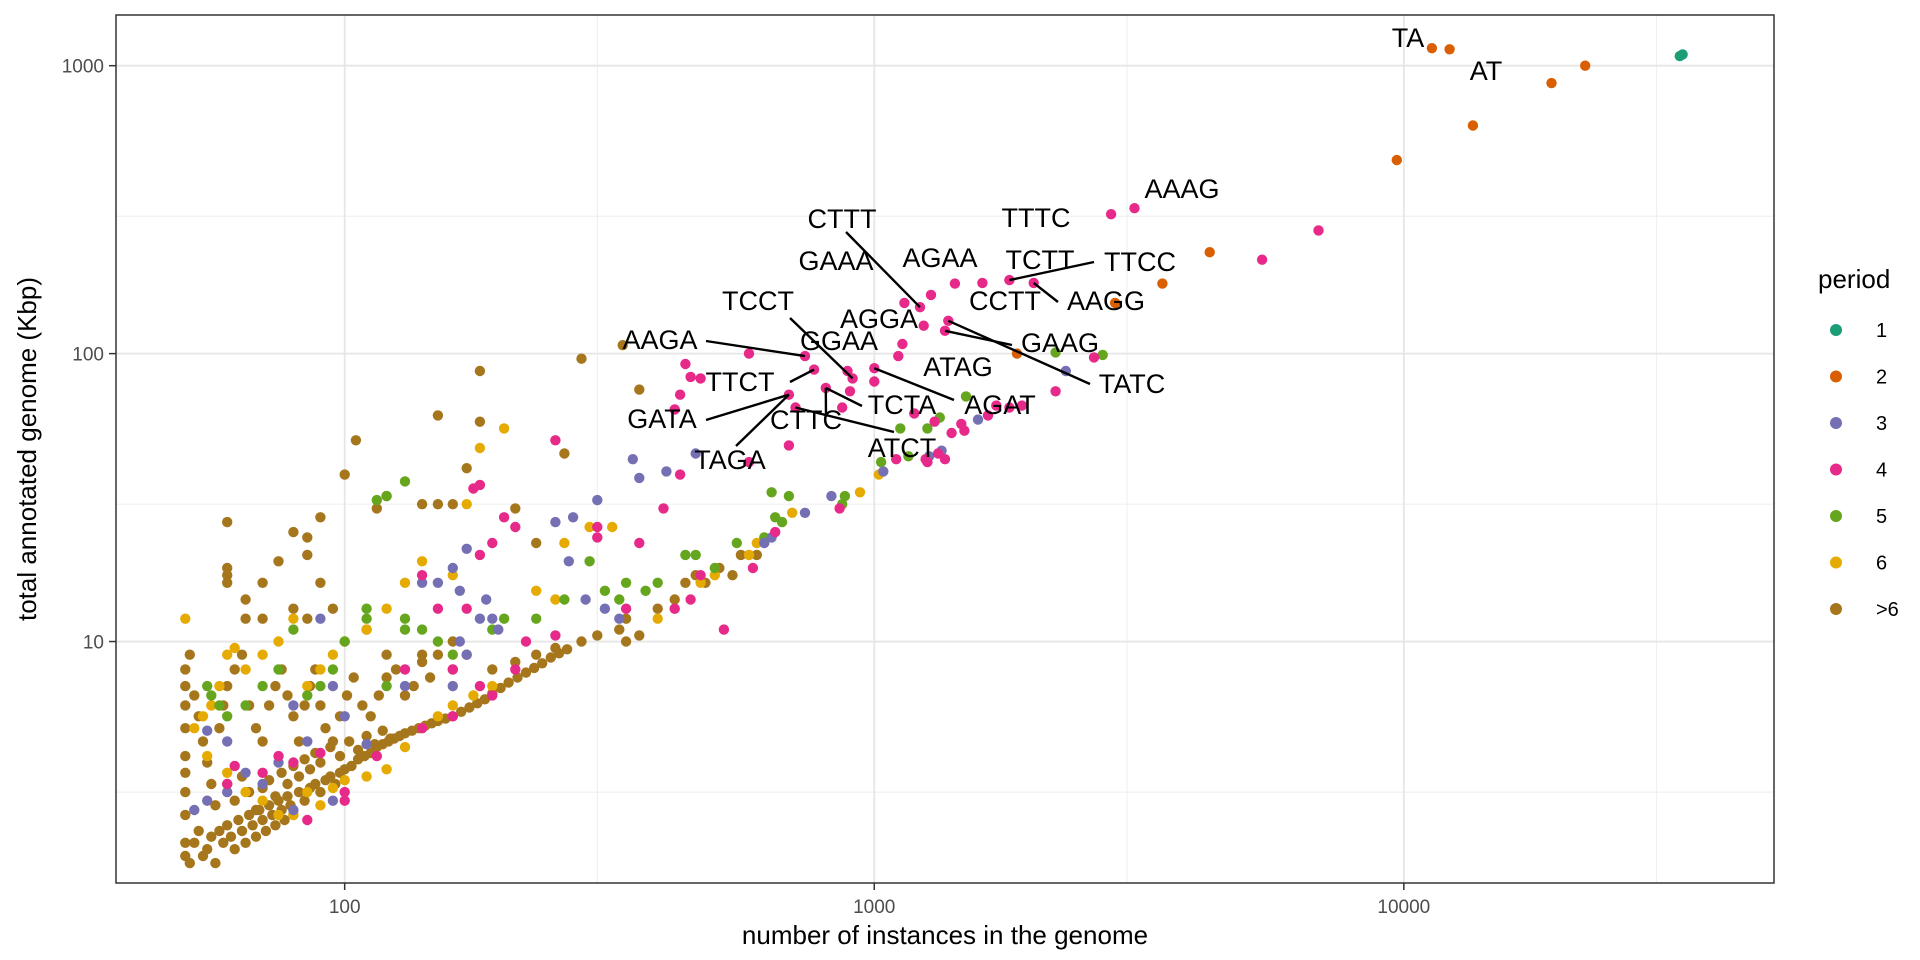 The width and height of the screenshot is (1920, 960). What do you see at coordinates (1181, 189) in the screenshot?
I see `annotation-label: AAAG` at bounding box center [1181, 189].